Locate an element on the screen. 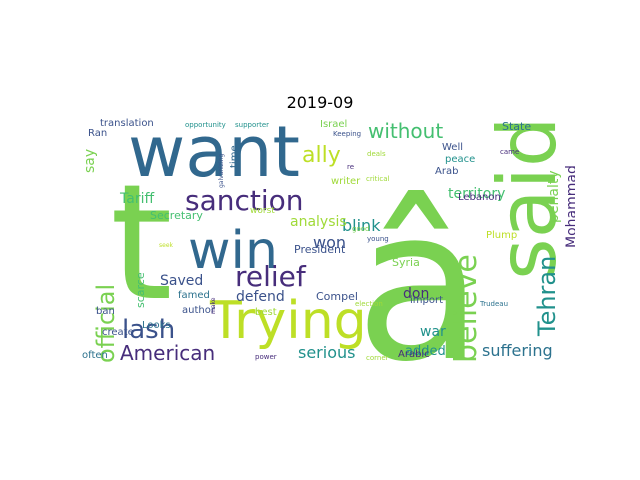 The width and height of the screenshot is (640, 480). cloud-word: penalty is located at coordinates (554, 196).